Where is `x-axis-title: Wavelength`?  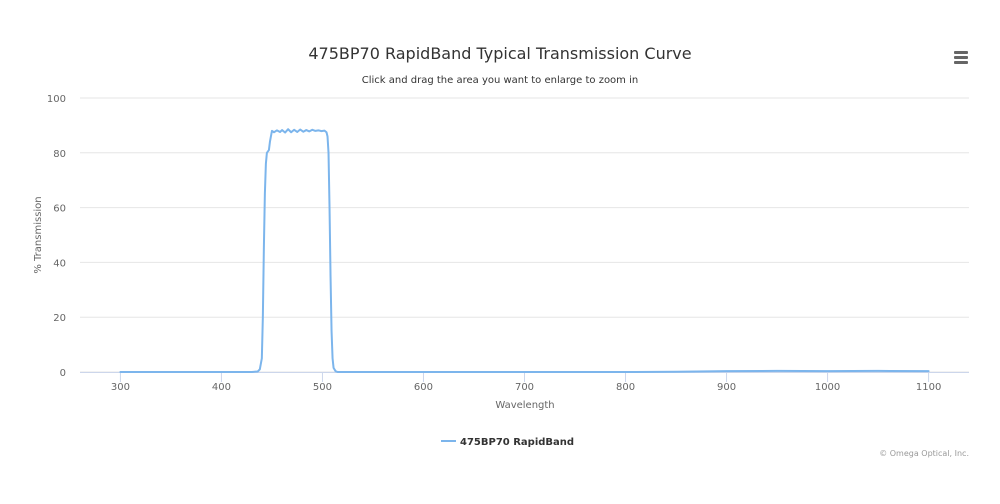 x-axis-title: Wavelength is located at coordinates (524, 405).